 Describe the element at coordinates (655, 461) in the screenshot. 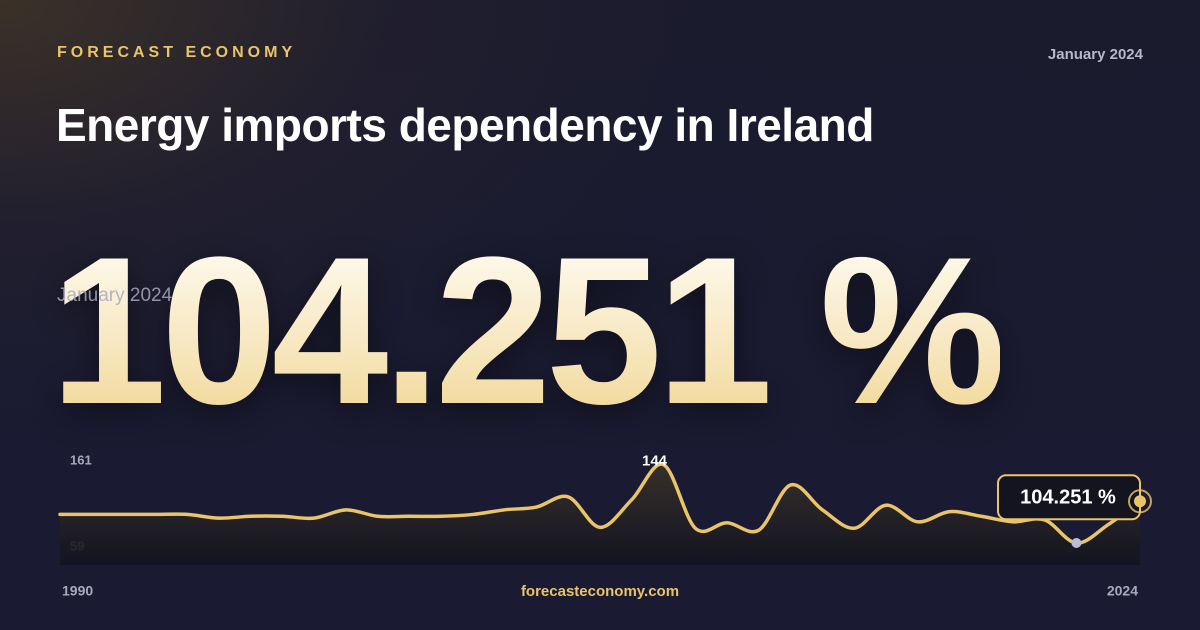

I see `peak-value-label: 144` at that location.